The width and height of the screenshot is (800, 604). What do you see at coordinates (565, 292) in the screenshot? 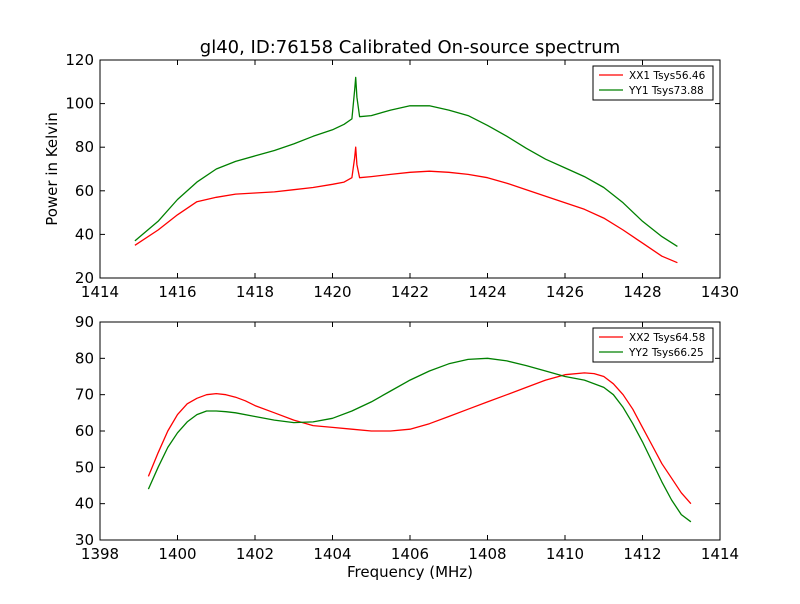
I see `x-tick-label: 1426` at bounding box center [565, 292].